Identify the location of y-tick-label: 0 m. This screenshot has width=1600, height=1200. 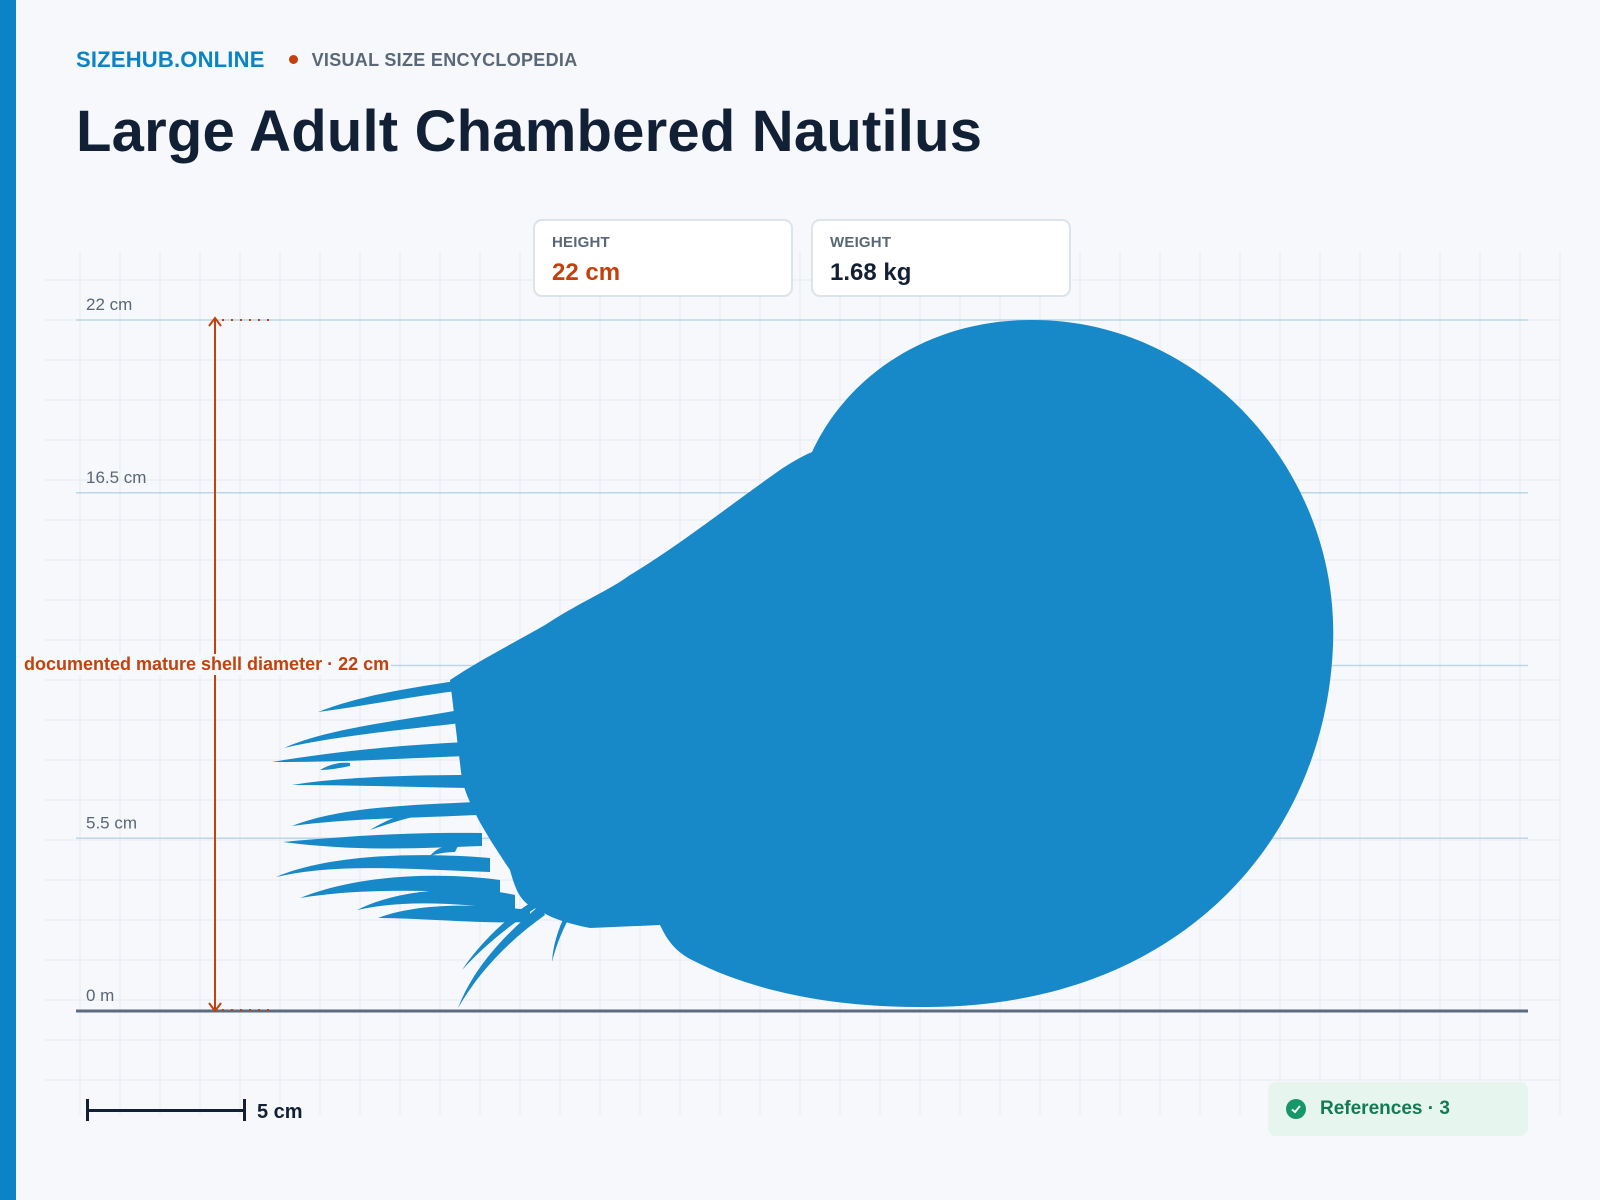
(100, 995).